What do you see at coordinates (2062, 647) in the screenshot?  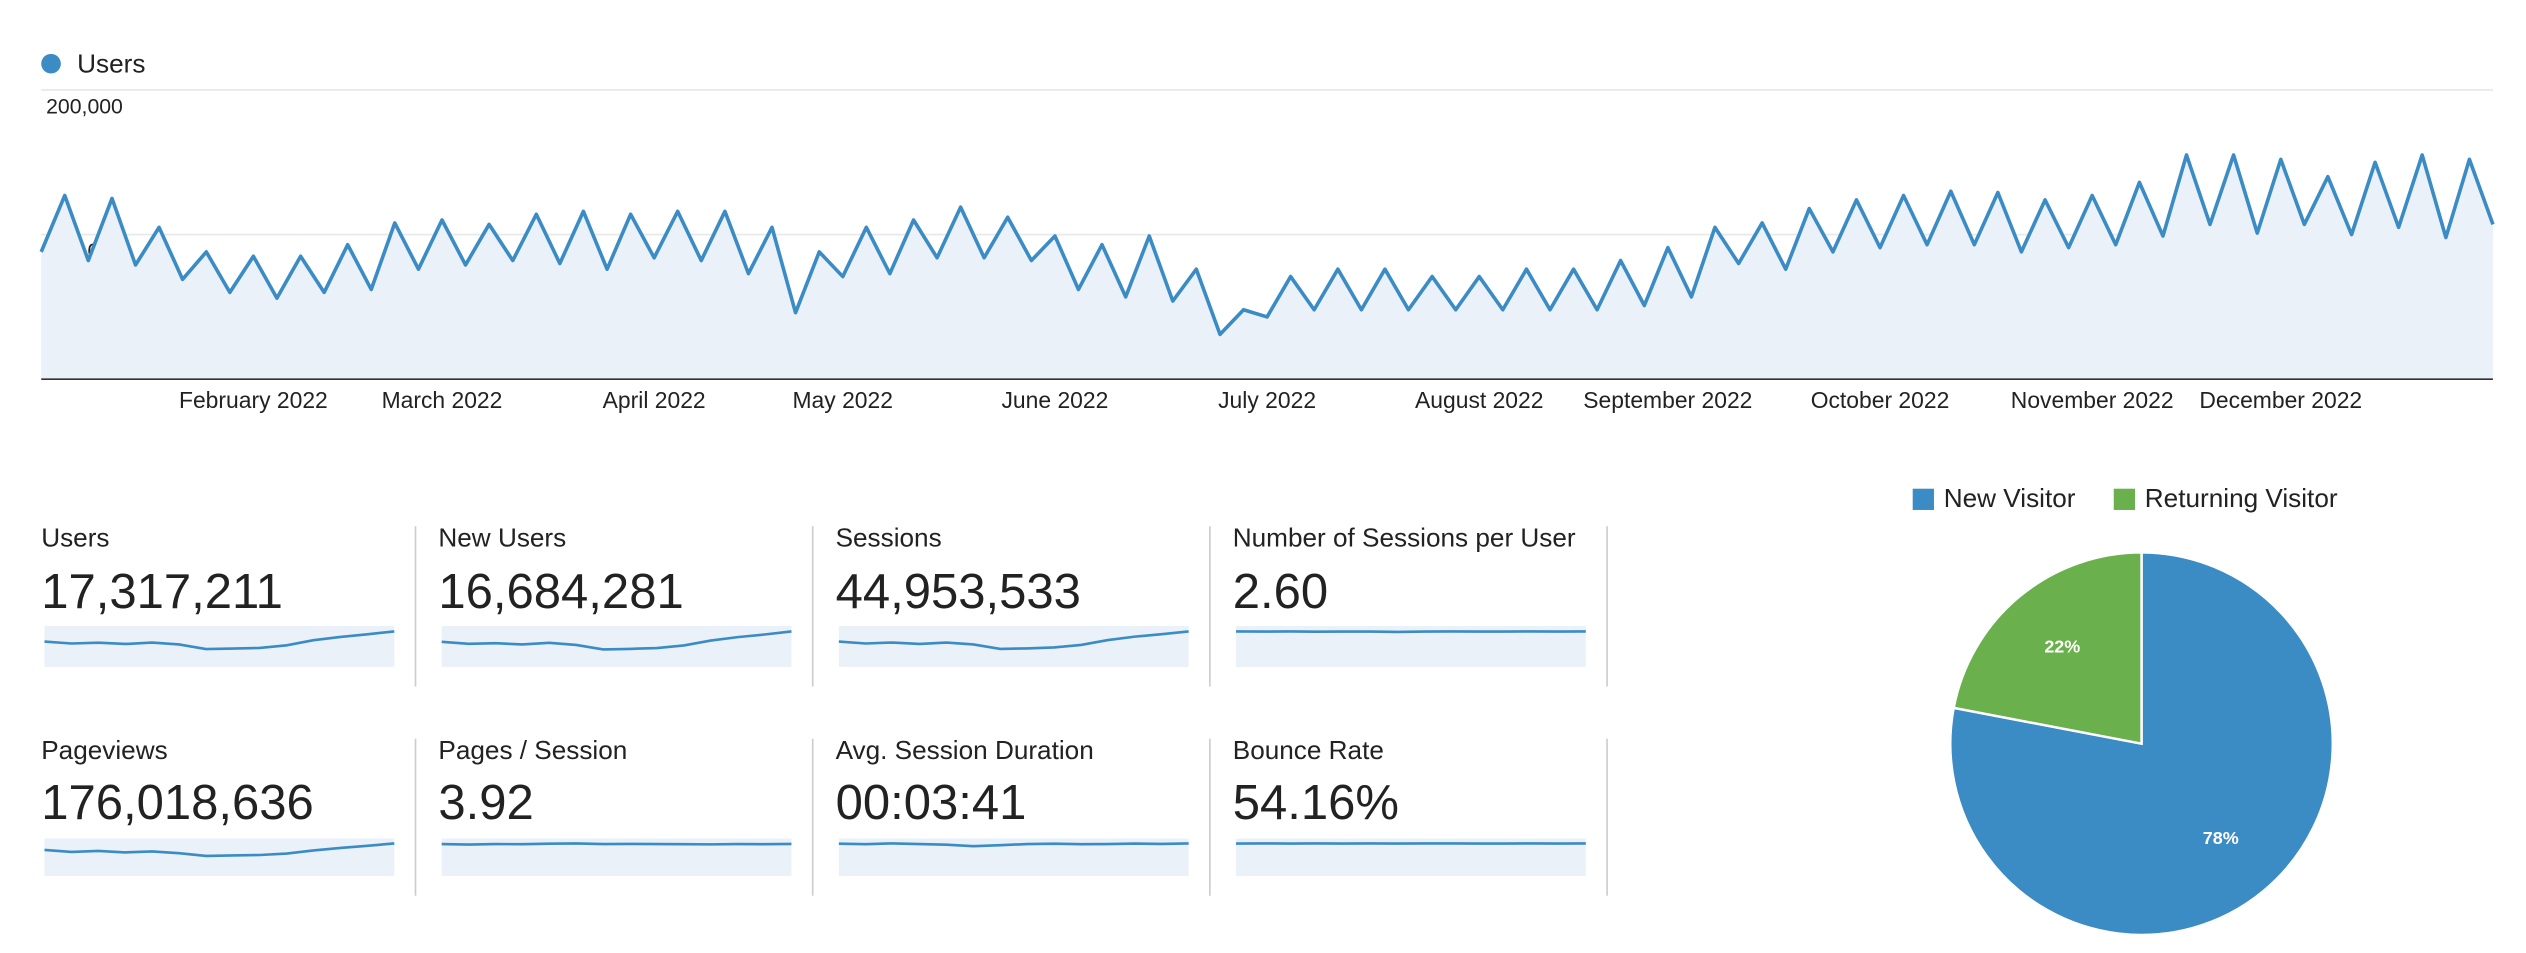 I see `pie-label: 22%` at bounding box center [2062, 647].